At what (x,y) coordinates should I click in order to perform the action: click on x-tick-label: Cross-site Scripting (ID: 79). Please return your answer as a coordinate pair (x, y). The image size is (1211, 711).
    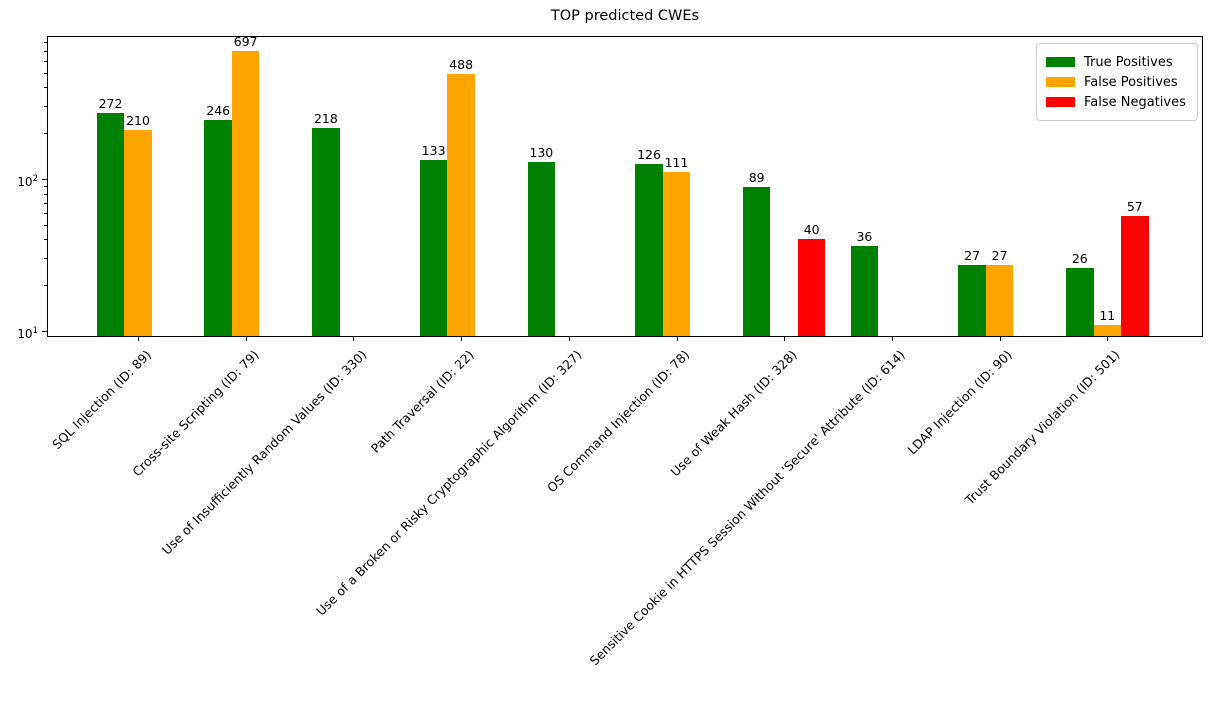
    Looking at the image, I should click on (195, 413).